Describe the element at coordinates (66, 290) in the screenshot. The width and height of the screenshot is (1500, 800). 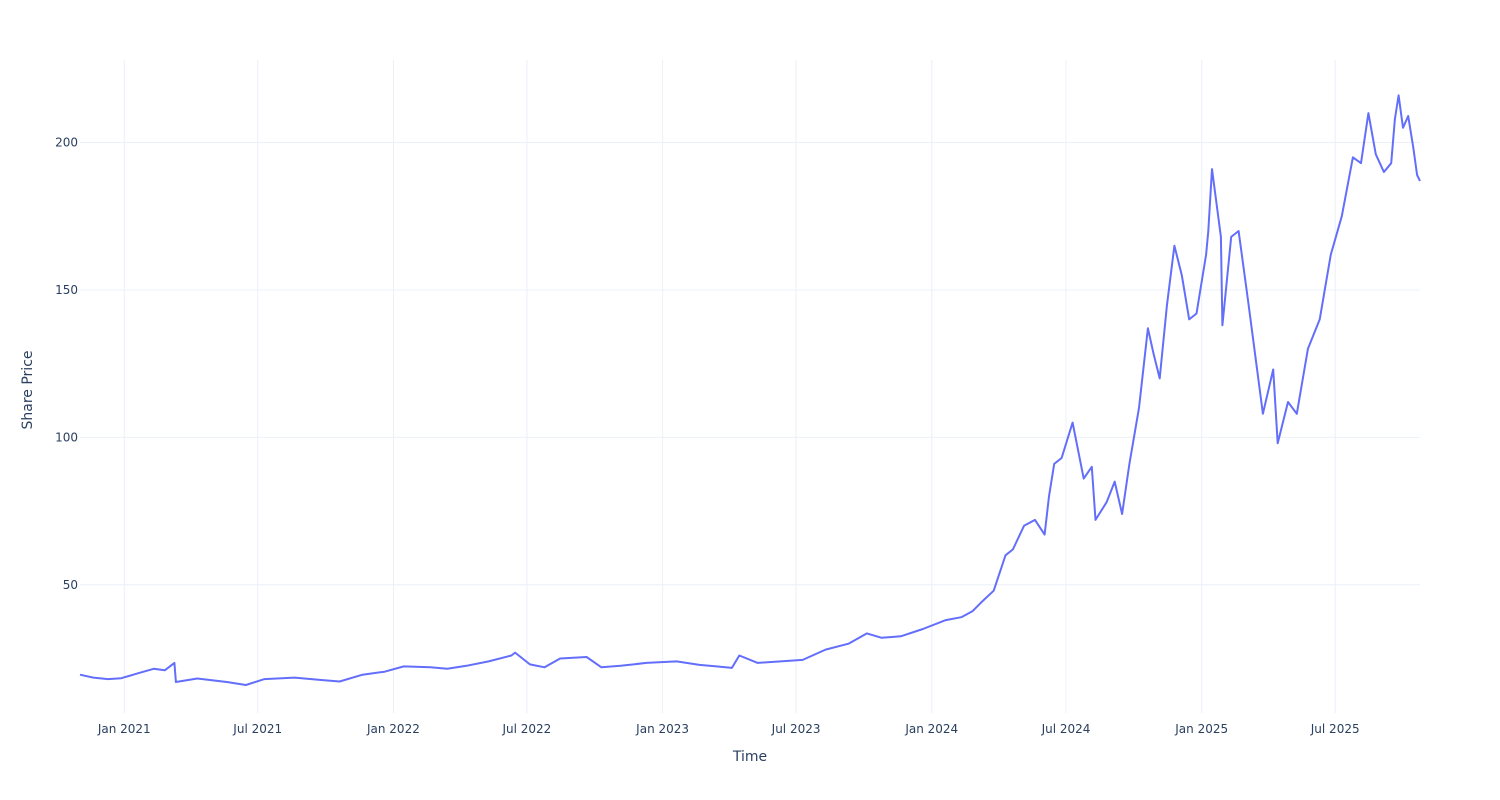
I see `y-tick-label: 150` at that location.